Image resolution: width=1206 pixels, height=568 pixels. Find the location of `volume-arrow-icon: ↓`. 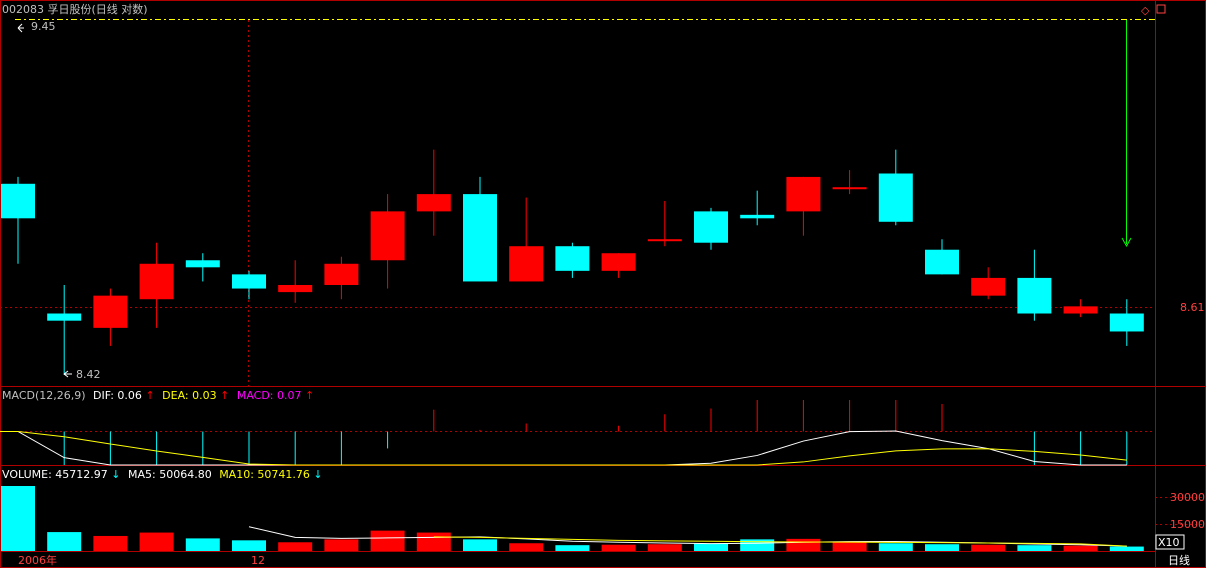

volume-arrow-icon: ↓ is located at coordinates (115, 474).